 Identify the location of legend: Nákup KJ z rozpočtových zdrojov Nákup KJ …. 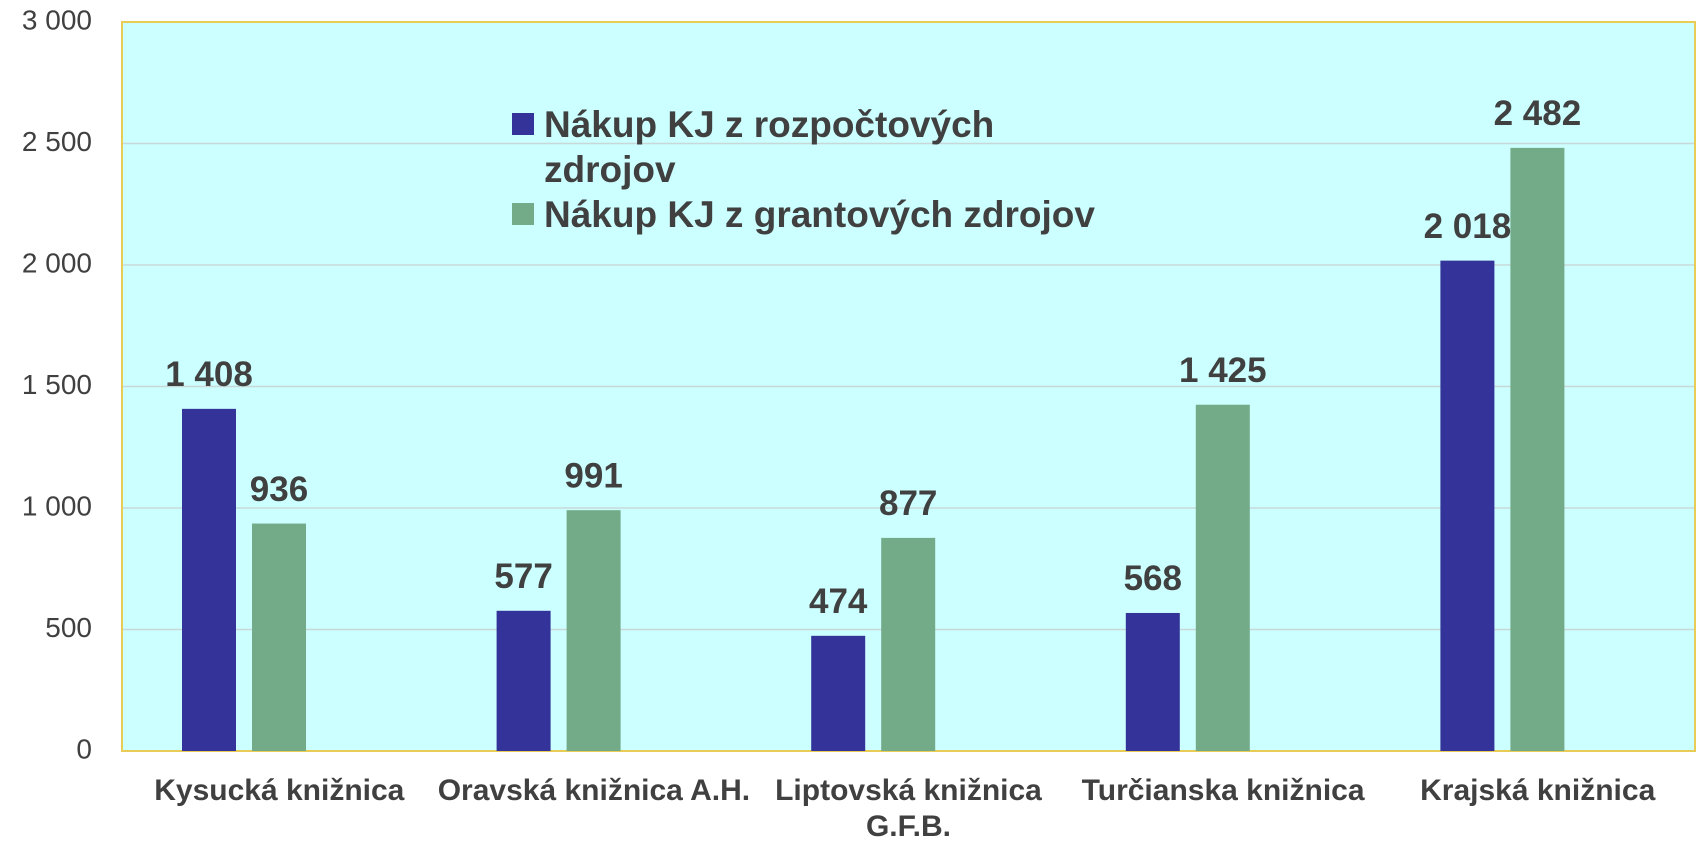
(832, 169).